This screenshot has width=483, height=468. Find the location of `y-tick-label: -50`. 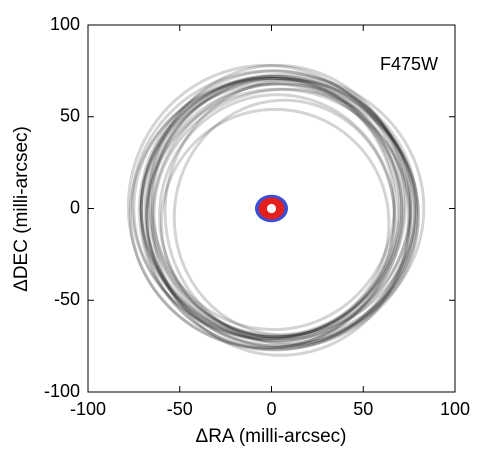

y-tick-label: -50 is located at coordinates (67, 299).